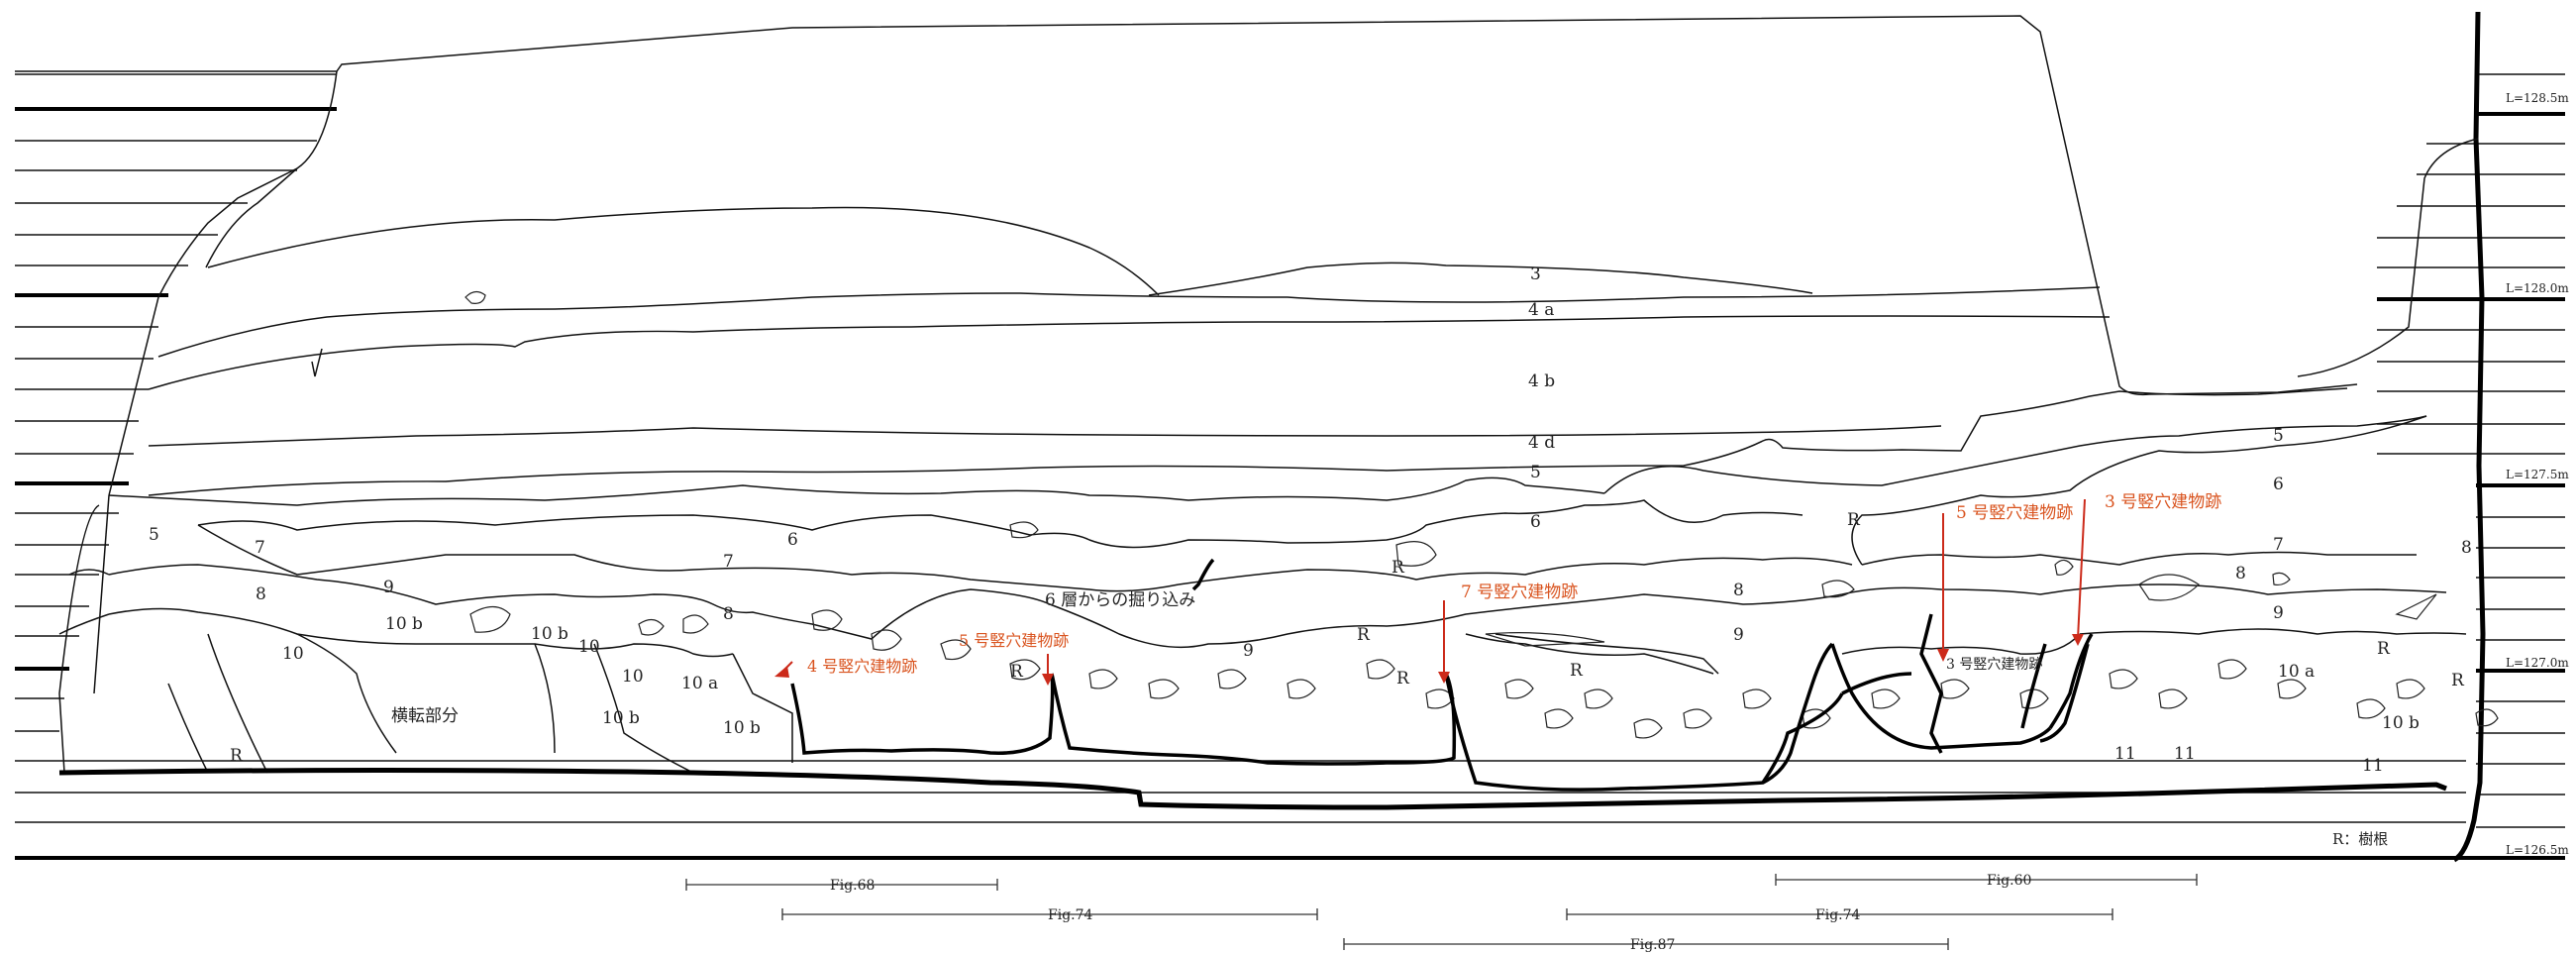 The width and height of the screenshot is (2576, 954). Describe the element at coordinates (742, 728) in the screenshot. I see `layer-label-10b-4: 10 b` at that location.